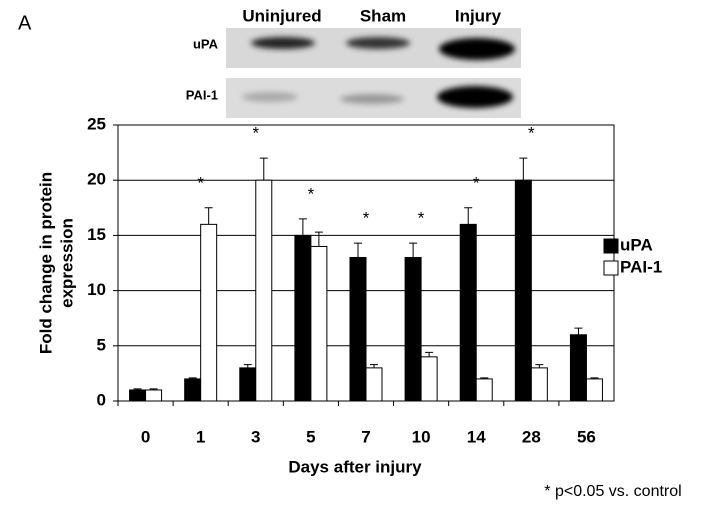 The width and height of the screenshot is (708, 514). I want to click on blot-column-label: Uninjured, so click(281, 15).